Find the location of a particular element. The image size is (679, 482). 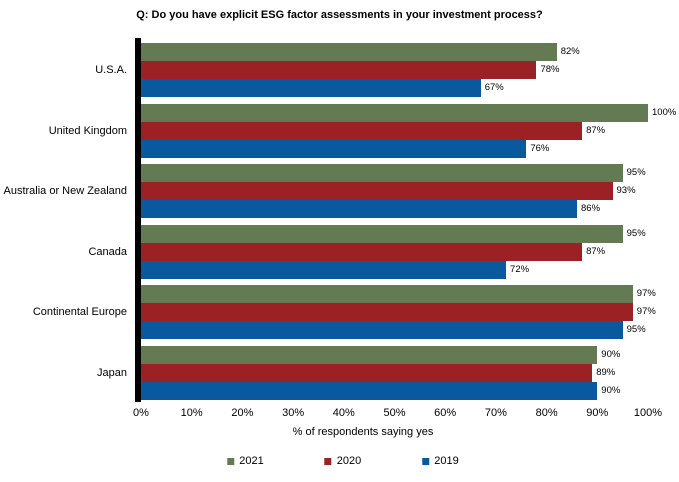

bar-line: 72% is located at coordinates (394, 269).